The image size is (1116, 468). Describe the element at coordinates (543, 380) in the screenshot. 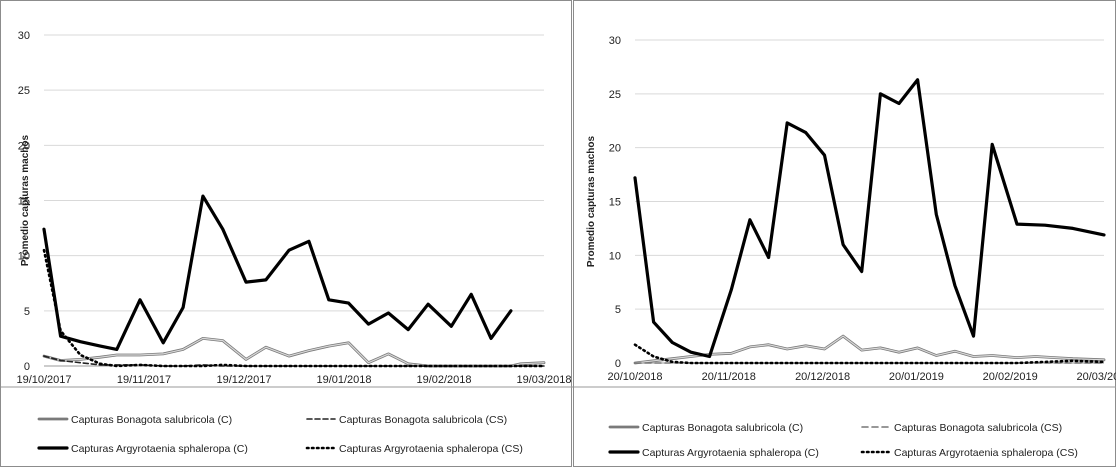

I see `x-tick-label: 19/03/2018` at that location.